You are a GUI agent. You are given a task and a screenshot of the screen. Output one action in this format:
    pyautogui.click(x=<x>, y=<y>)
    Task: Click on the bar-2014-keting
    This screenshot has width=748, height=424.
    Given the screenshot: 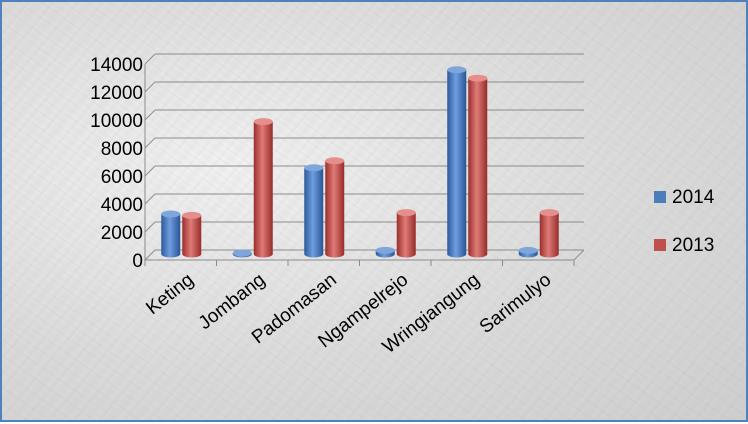 What is the action you would take?
    pyautogui.click(x=171, y=234)
    